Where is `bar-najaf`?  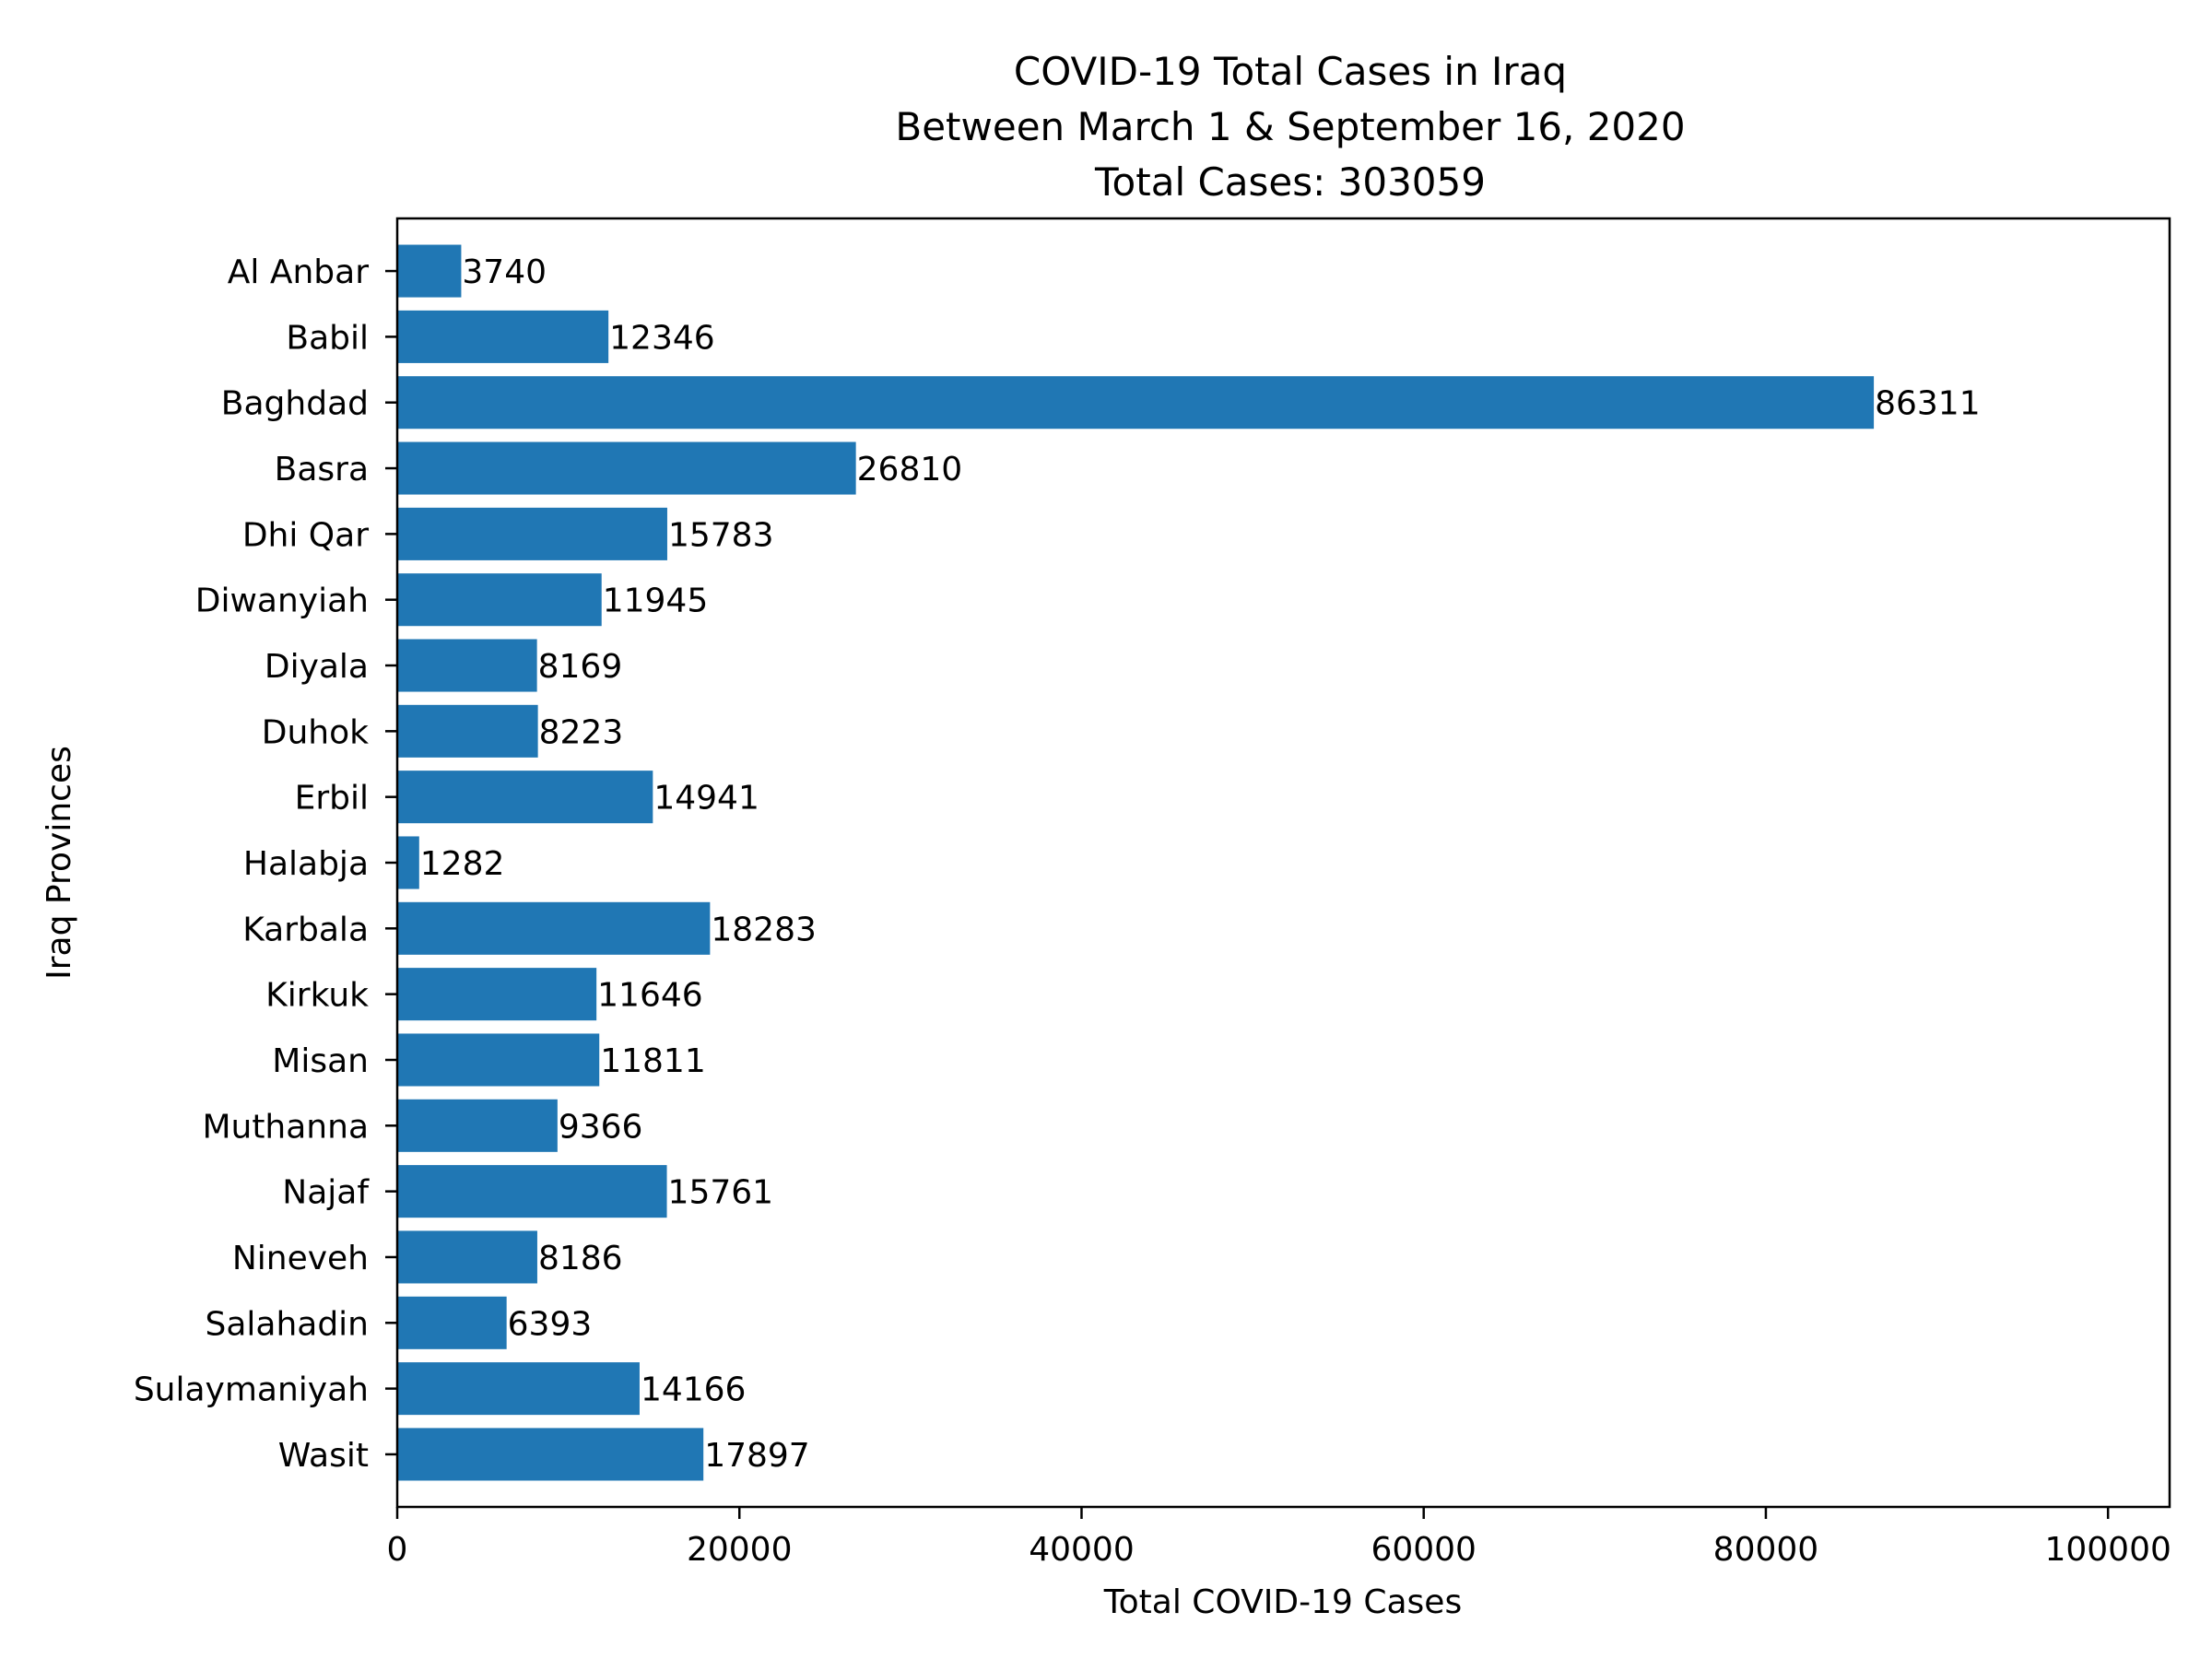 bar-najaf is located at coordinates (532, 1191).